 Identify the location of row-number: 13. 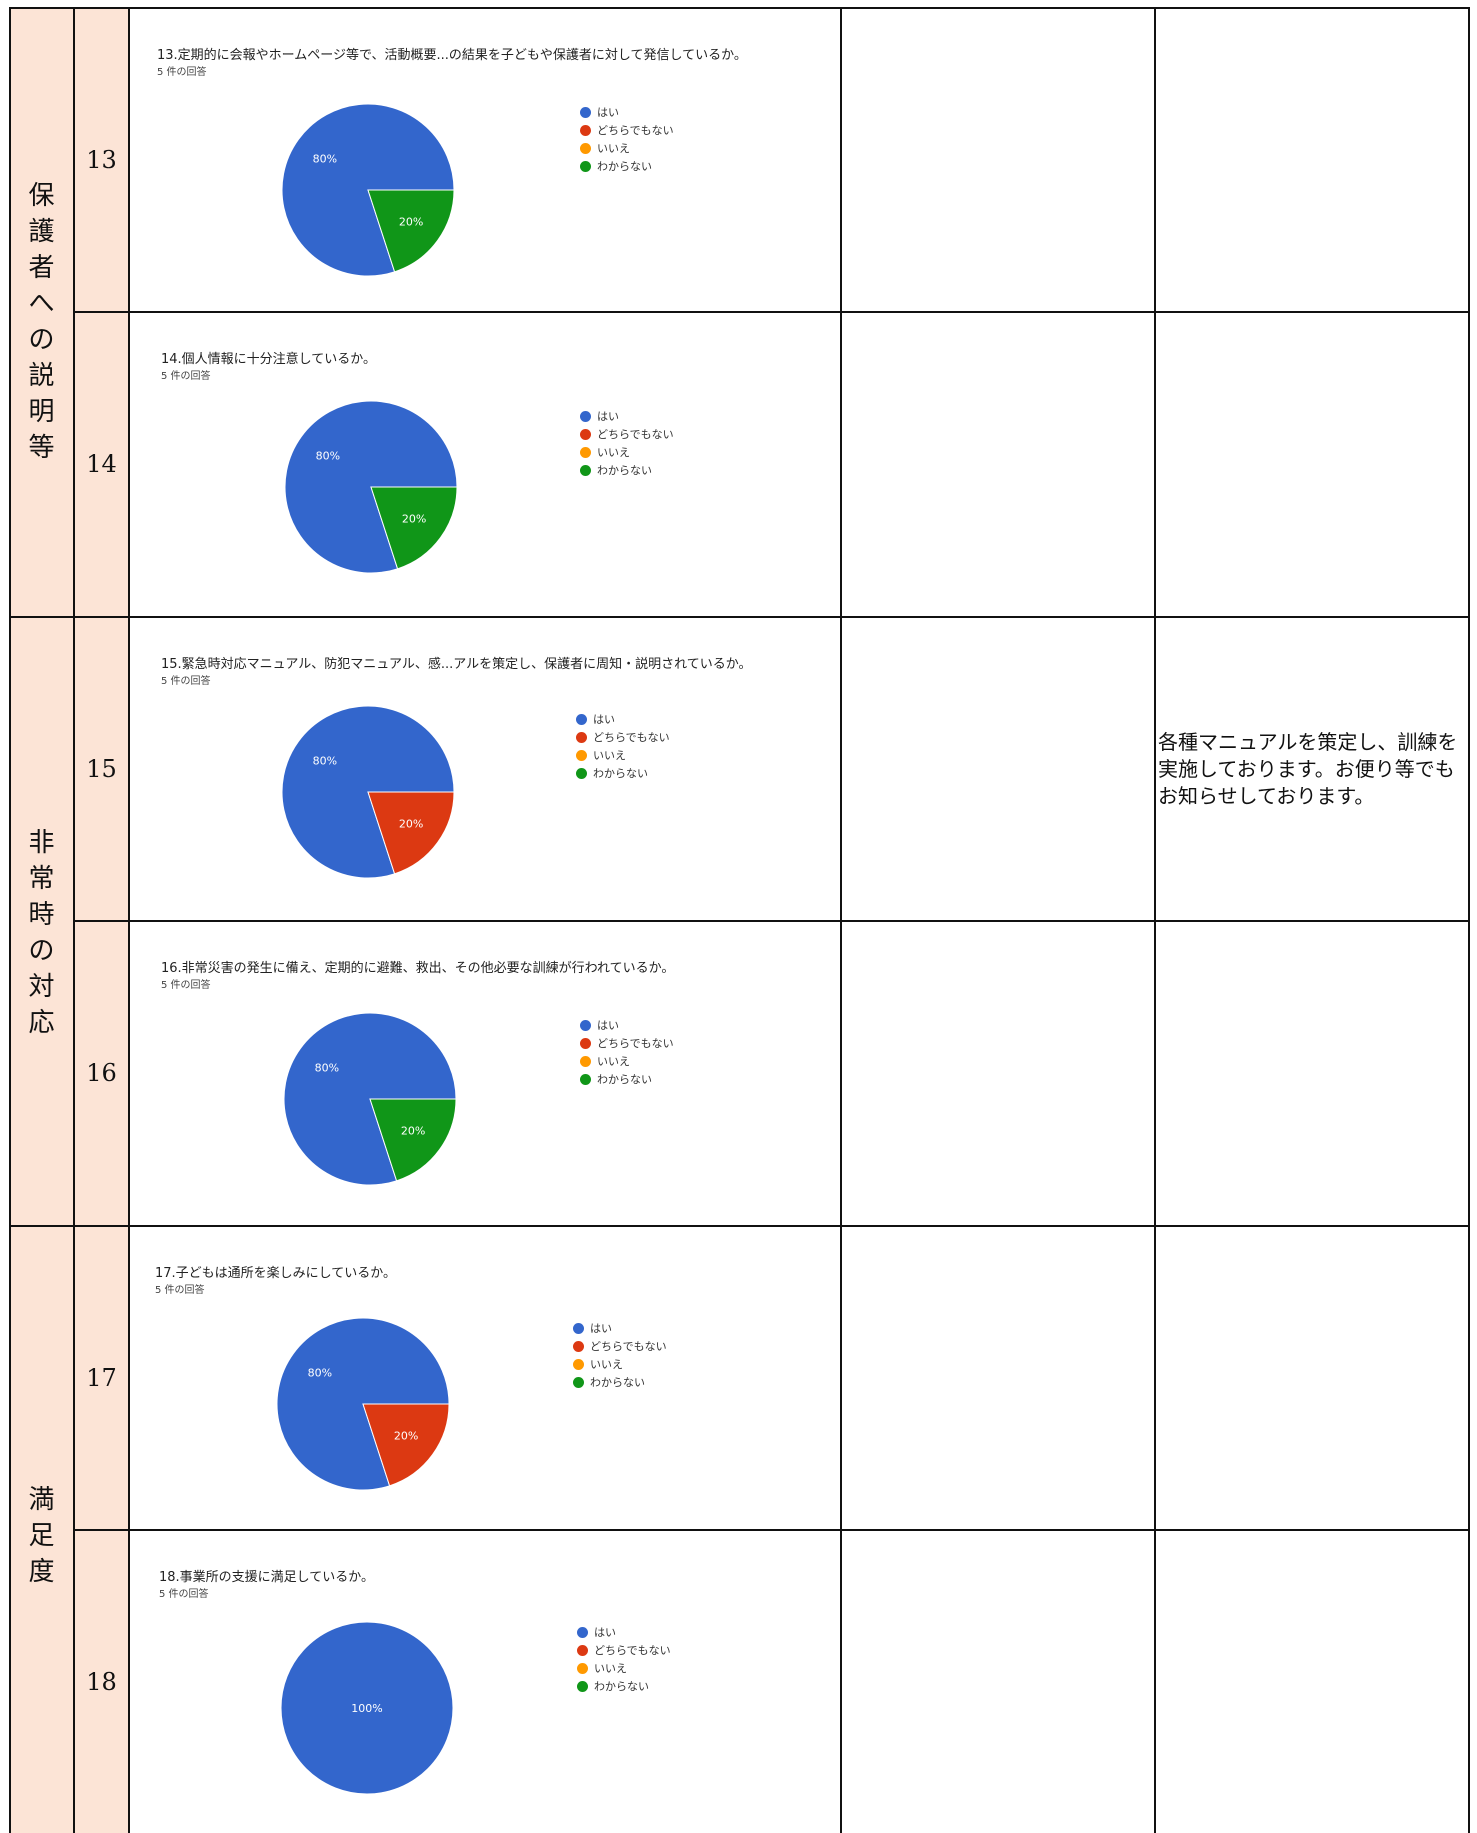
(101, 159).